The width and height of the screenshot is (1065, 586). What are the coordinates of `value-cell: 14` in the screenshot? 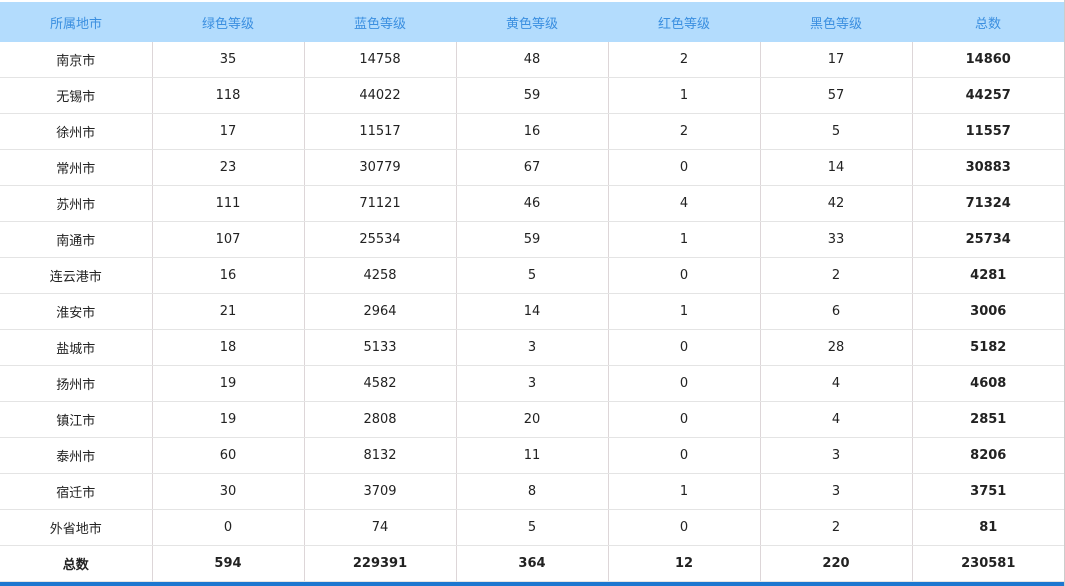 It's located at (532, 311).